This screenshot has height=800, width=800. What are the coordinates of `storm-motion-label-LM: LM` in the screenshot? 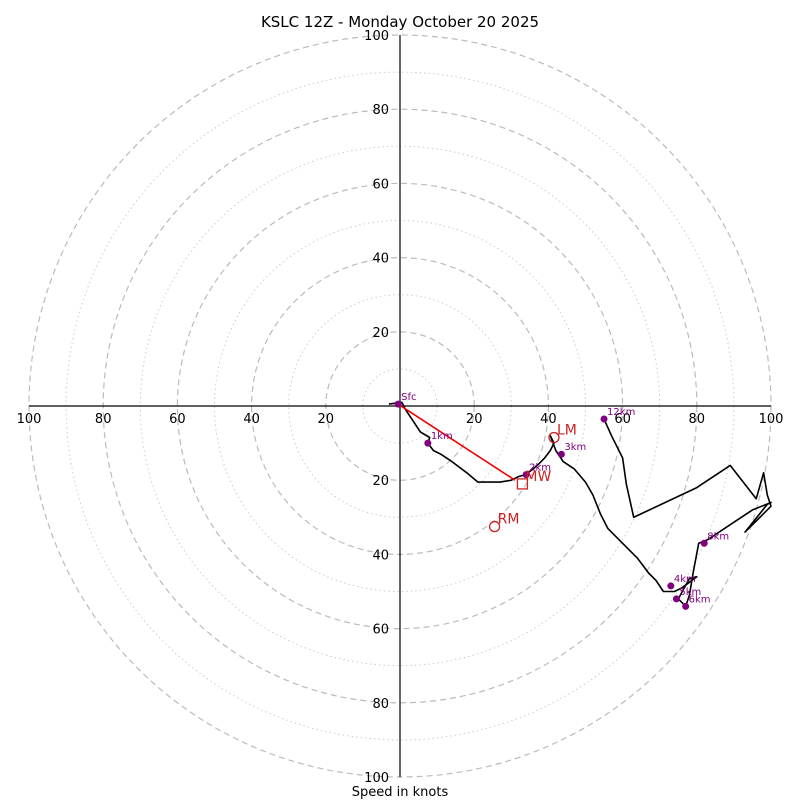 It's located at (567, 431).